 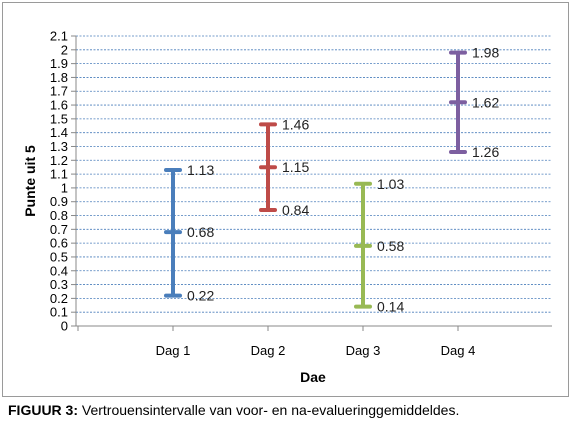 What do you see at coordinates (43, 410) in the screenshot?
I see `caption-label: FIGUUR 3:` at bounding box center [43, 410].